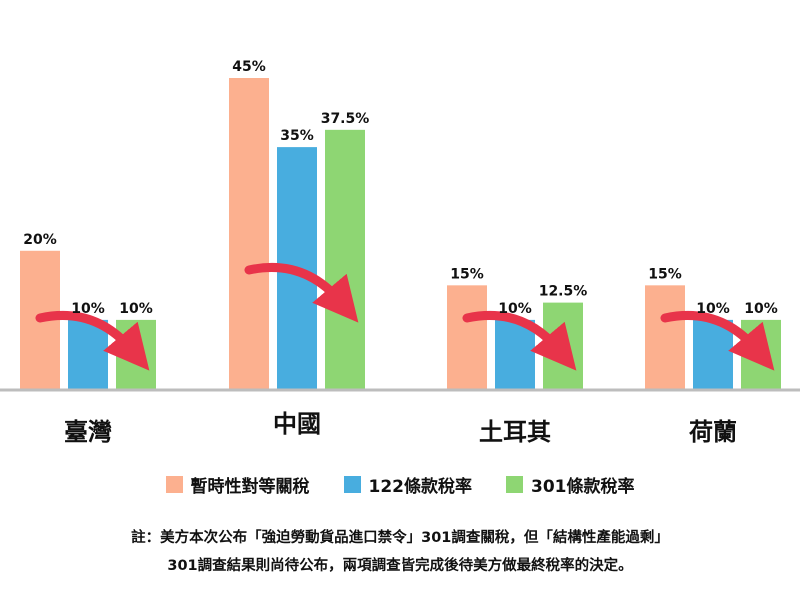  I want to click on category-label-china: 中國, so click(297, 424).